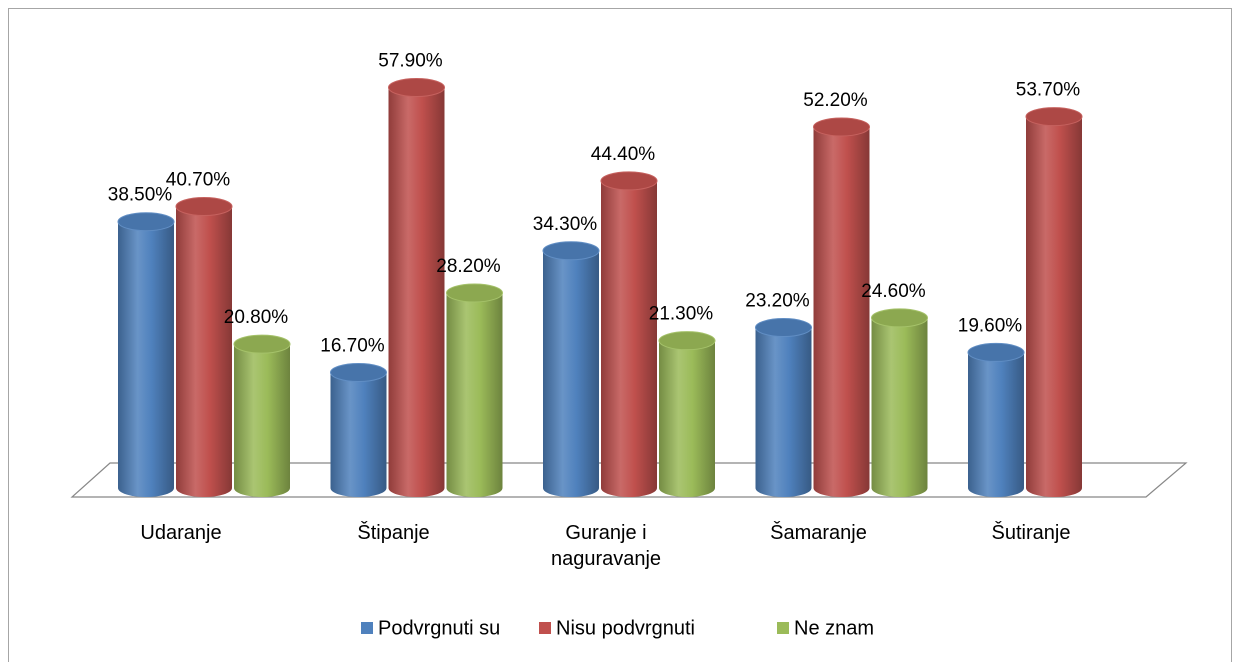 This screenshot has width=1240, height=662. What do you see at coordinates (681, 314) in the screenshot?
I see `data-label: 21.30%` at bounding box center [681, 314].